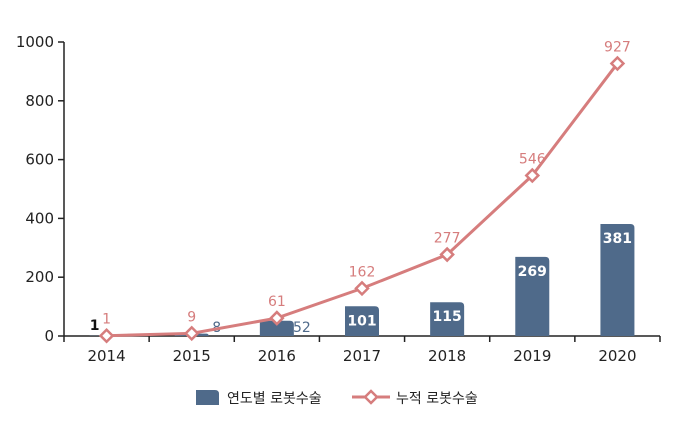 The height and width of the screenshot is (428, 680). What do you see at coordinates (49, 336) in the screenshot?
I see `y-tick-label: 0` at bounding box center [49, 336].